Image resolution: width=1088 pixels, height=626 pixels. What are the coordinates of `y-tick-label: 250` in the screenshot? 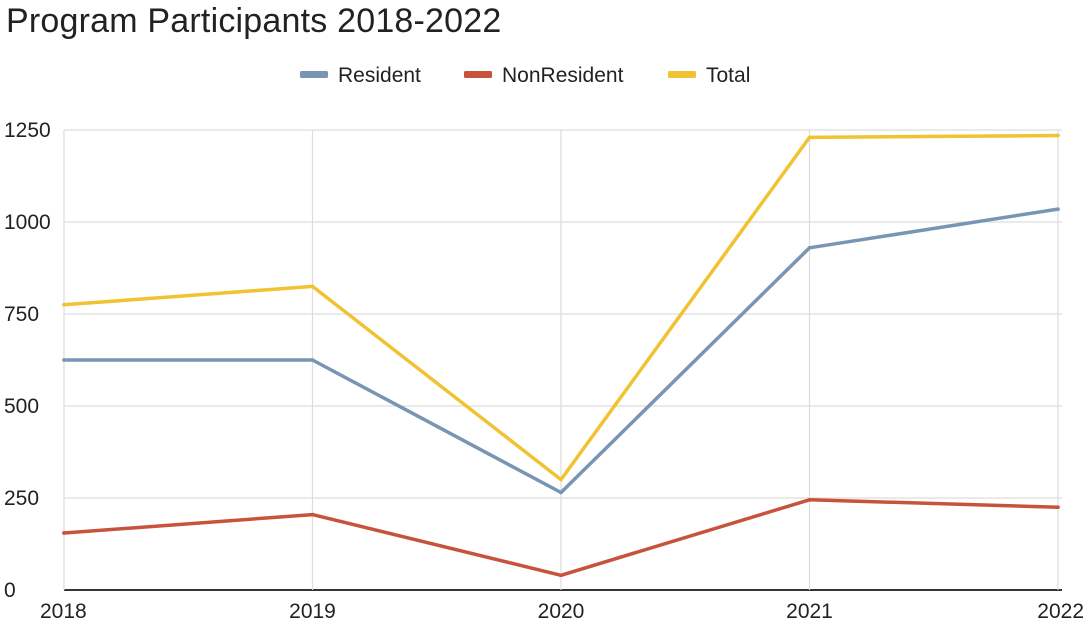 It's located at (21, 498).